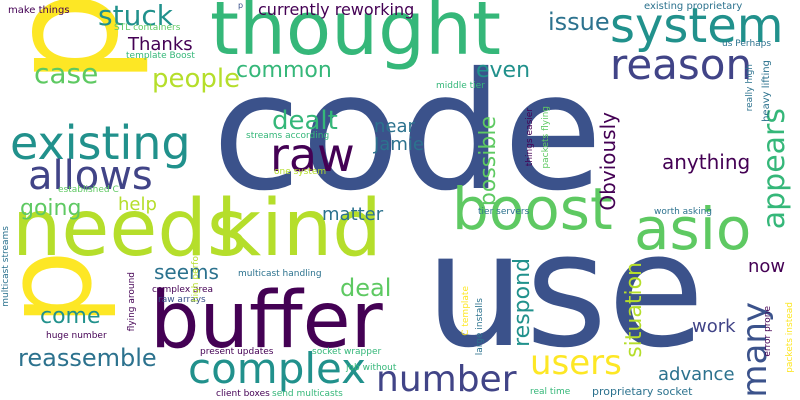 The height and width of the screenshot is (400, 800). What do you see at coordinates (277, 368) in the screenshot?
I see `word-complex: complex` at bounding box center [277, 368].